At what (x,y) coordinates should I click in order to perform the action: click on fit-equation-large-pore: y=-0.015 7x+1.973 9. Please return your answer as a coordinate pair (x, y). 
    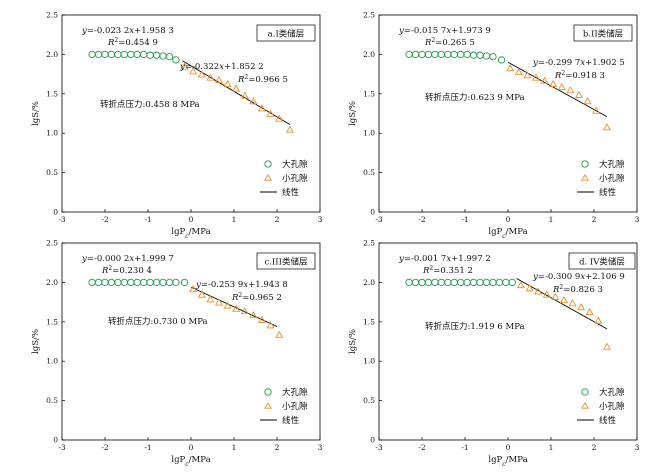
    Looking at the image, I should click on (444, 31).